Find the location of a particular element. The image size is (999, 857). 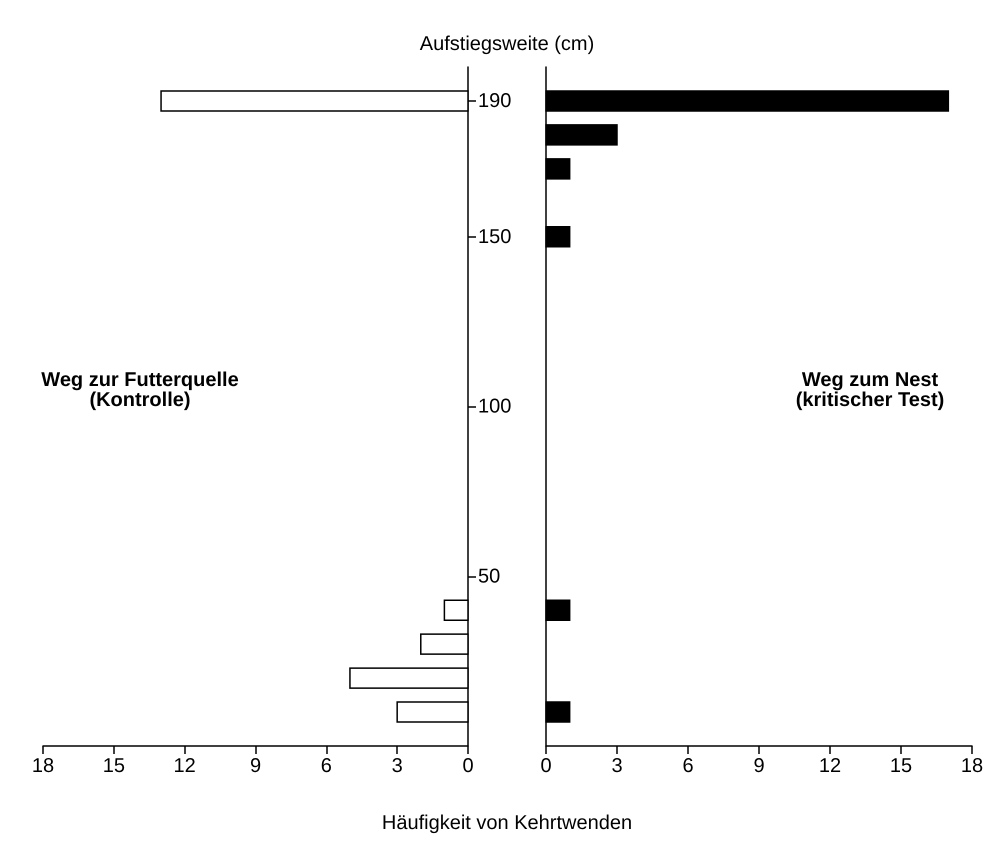

y-tick-label: 50 is located at coordinates (489, 576).